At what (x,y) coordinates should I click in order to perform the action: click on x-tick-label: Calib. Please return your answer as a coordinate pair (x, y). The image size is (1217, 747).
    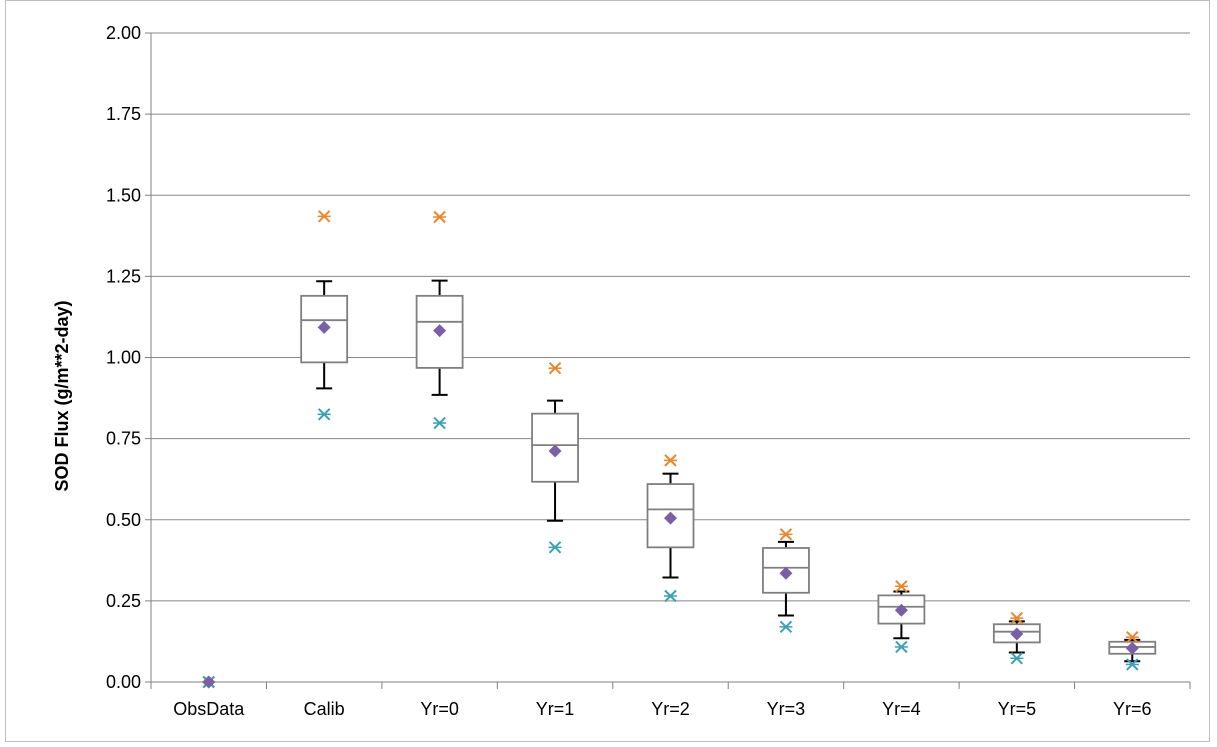
    Looking at the image, I should click on (324, 709).